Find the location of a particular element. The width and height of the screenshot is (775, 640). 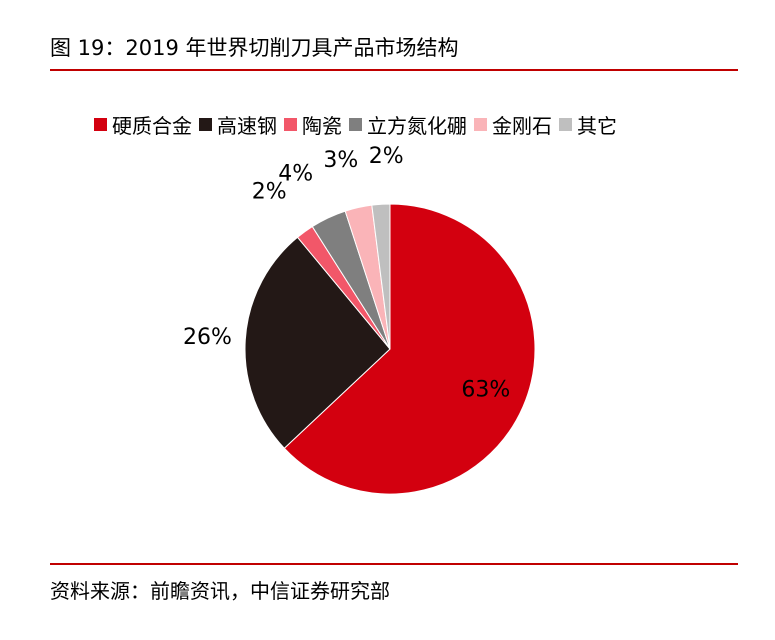

legend-item: 立方氮化硼 is located at coordinates (408, 124).